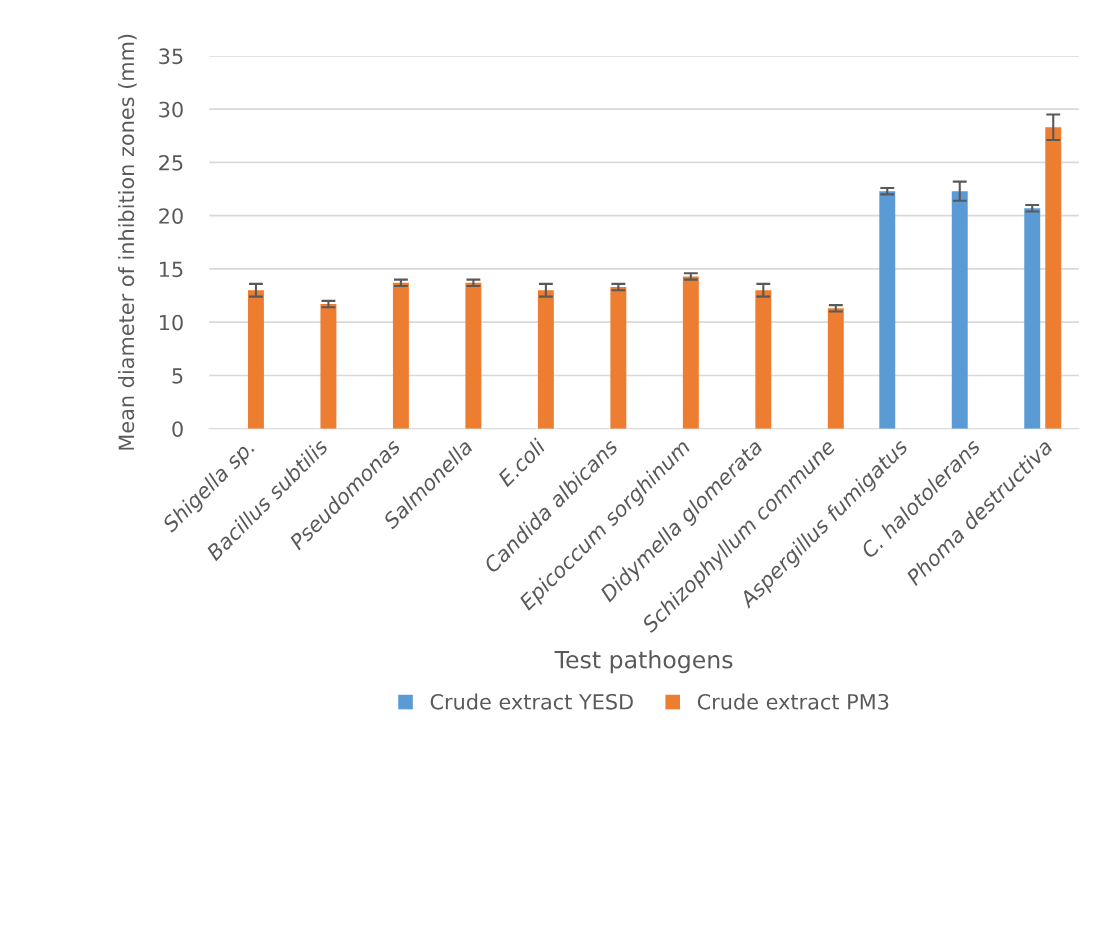 This screenshot has width=1101, height=932. Describe the element at coordinates (177, 376) in the screenshot. I see `y-tick-label: 5` at that location.